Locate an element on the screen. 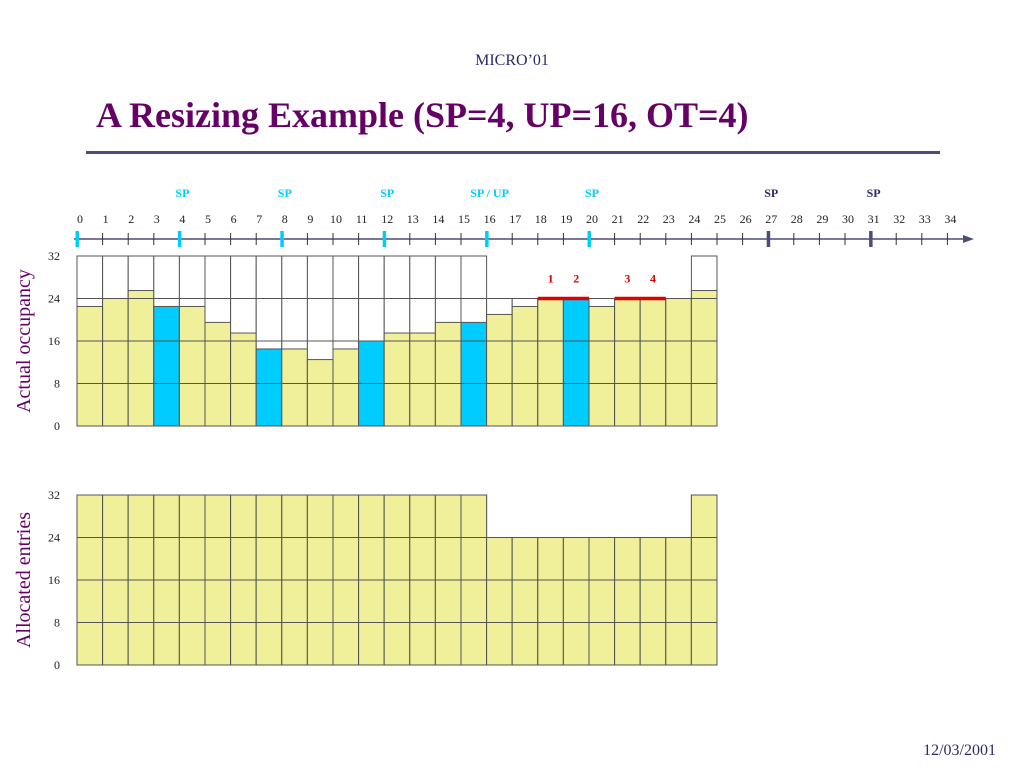 The height and width of the screenshot is (768, 1024). timeline-tick-label: 3 is located at coordinates (157, 219).